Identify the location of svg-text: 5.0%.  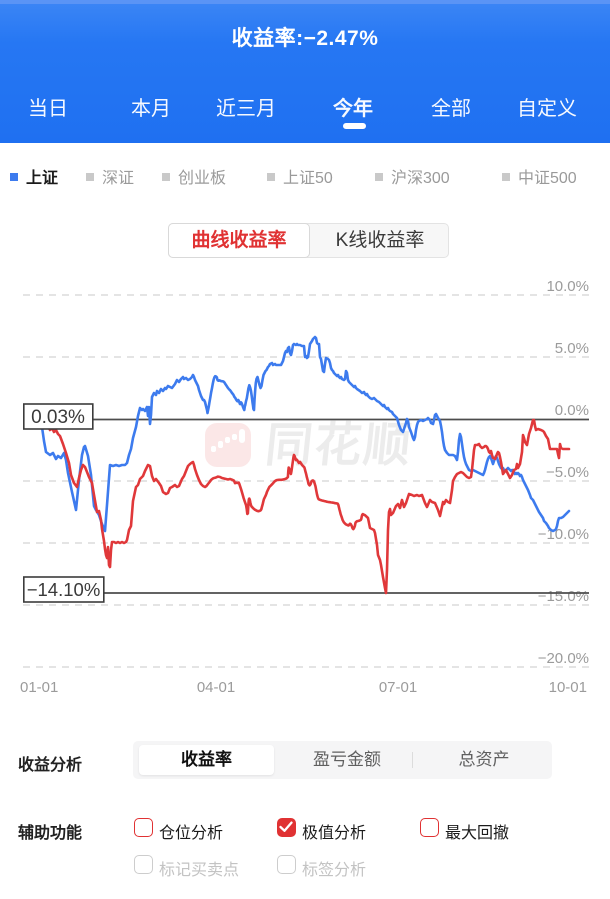
(572, 348).